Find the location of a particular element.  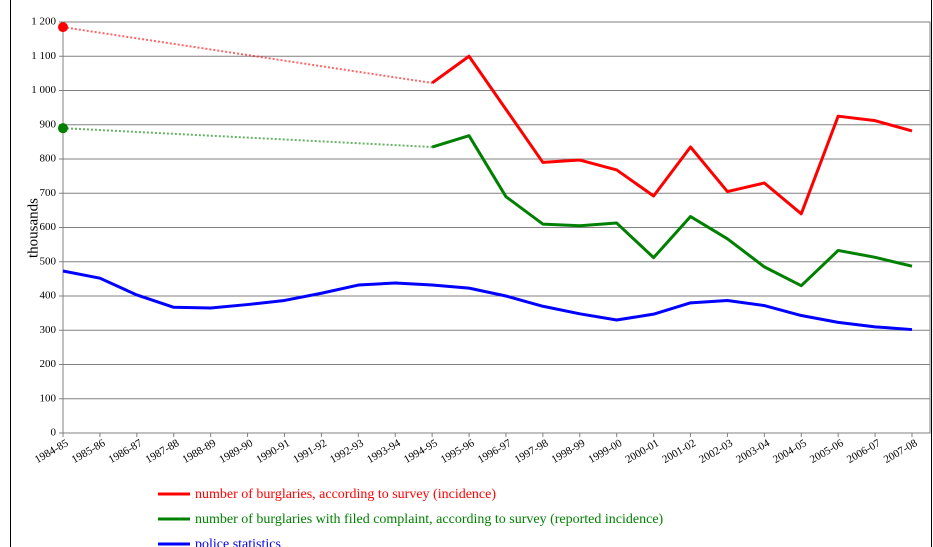

x-tick-label: 1998-99 is located at coordinates (569, 451).